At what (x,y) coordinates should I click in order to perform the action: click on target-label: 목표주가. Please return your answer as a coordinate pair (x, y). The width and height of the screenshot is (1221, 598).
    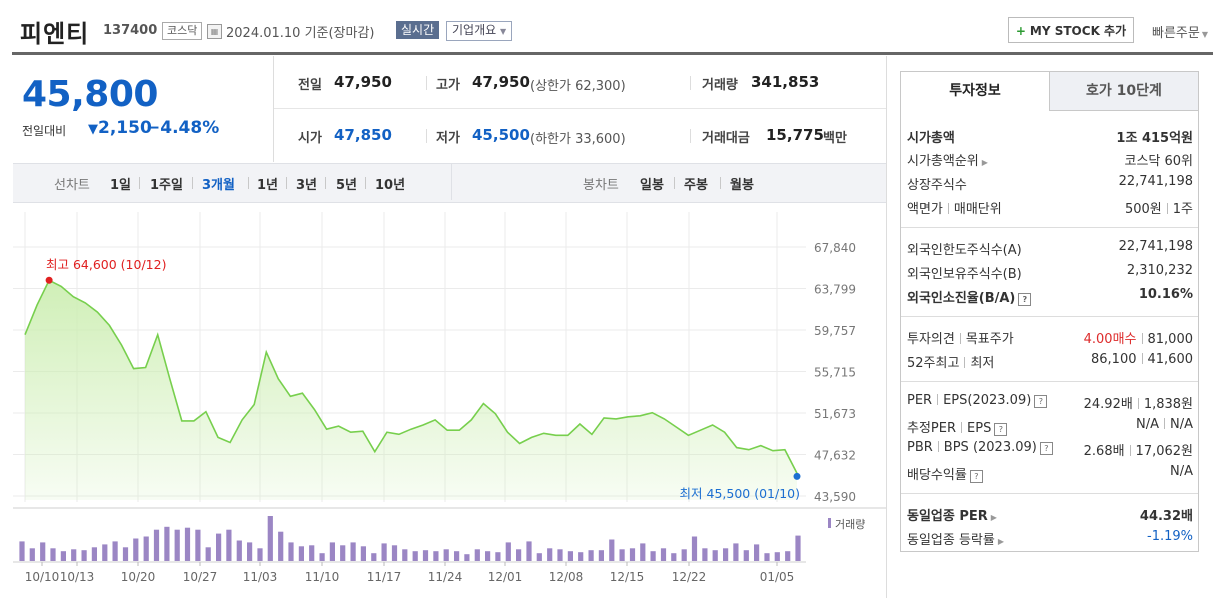
    Looking at the image, I should click on (989, 339).